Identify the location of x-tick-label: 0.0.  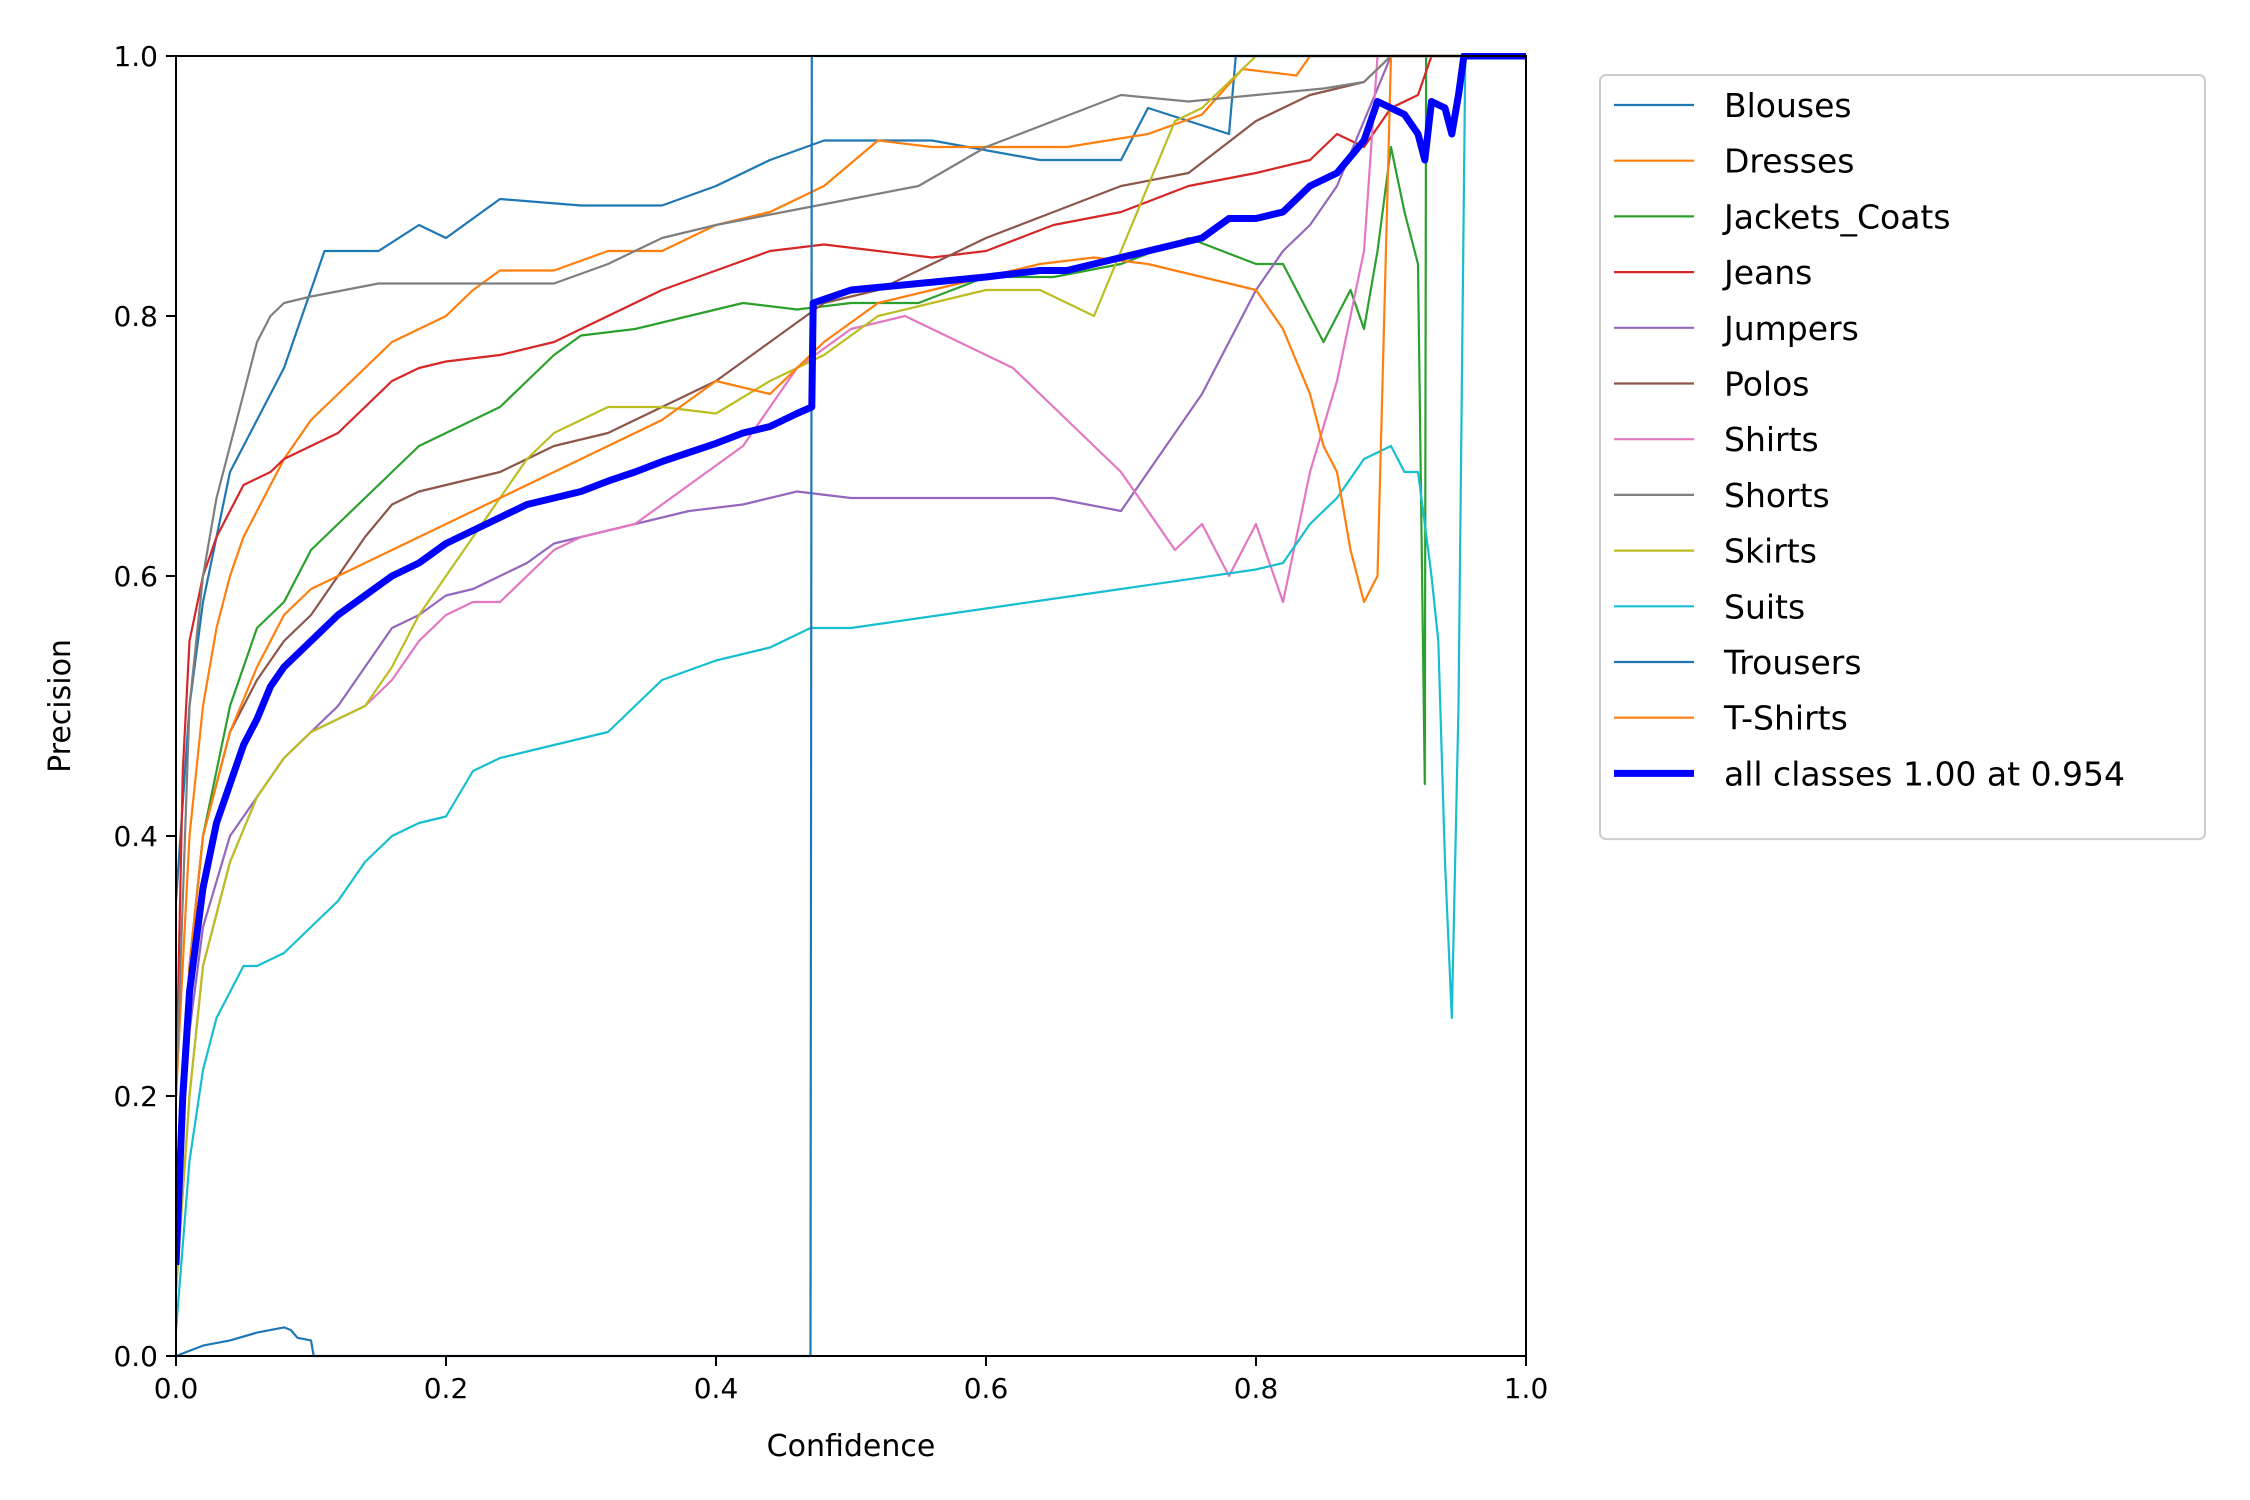
(176, 1388).